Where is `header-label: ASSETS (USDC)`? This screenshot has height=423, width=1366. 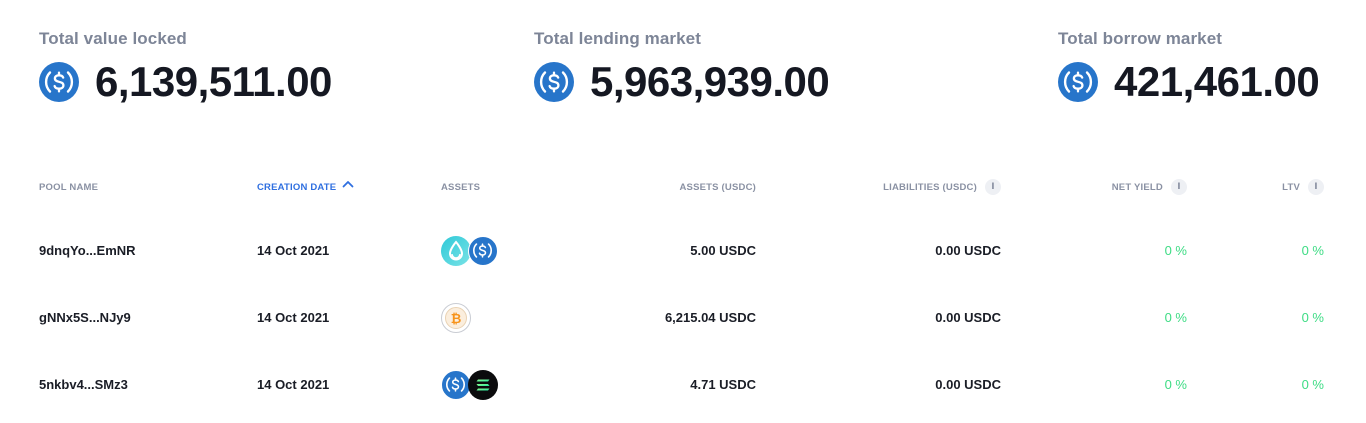
header-label: ASSETS (USDC) is located at coordinates (717, 187).